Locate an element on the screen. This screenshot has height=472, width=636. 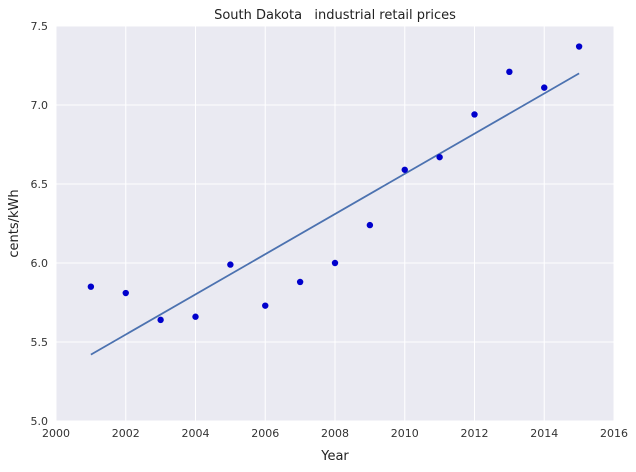
x-tick-labels: 2000 2002 2004 2006 2008 2010 2012 2014 2016 is located at coordinates (335, 433).